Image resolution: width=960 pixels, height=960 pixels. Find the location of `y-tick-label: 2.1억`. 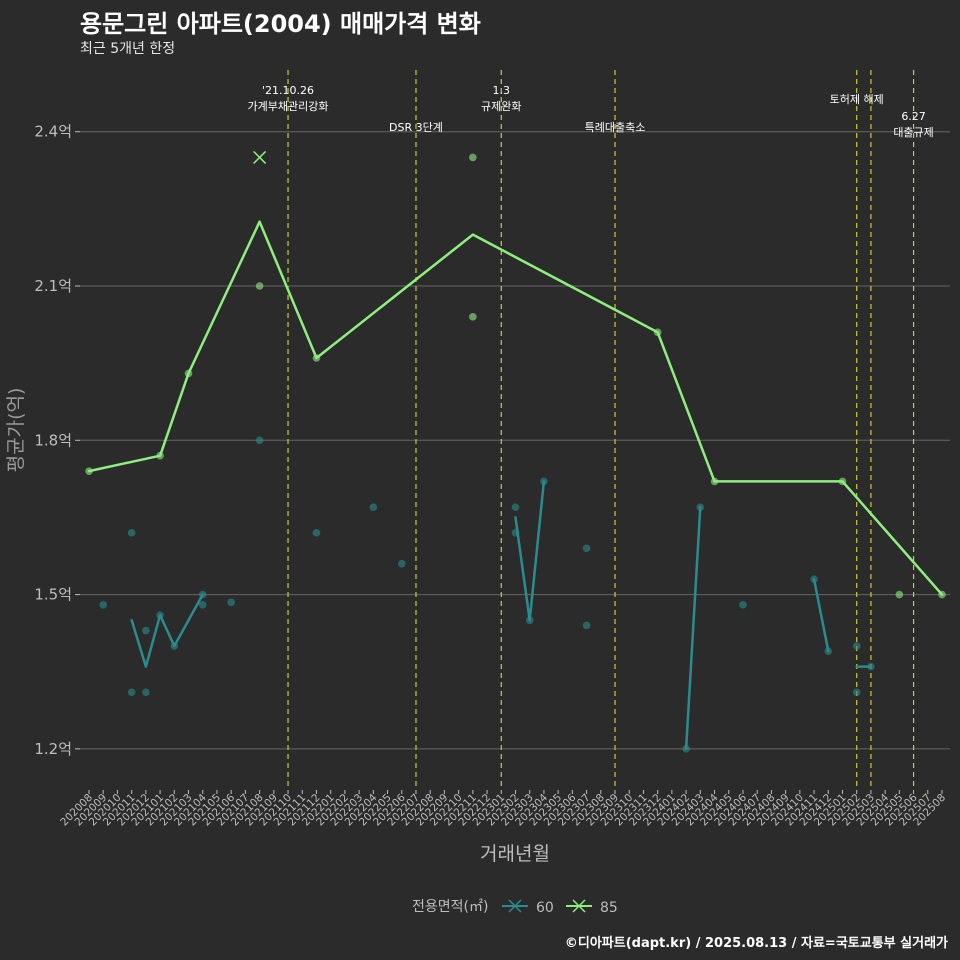

y-tick-label: 2.1억 is located at coordinates (53, 286).